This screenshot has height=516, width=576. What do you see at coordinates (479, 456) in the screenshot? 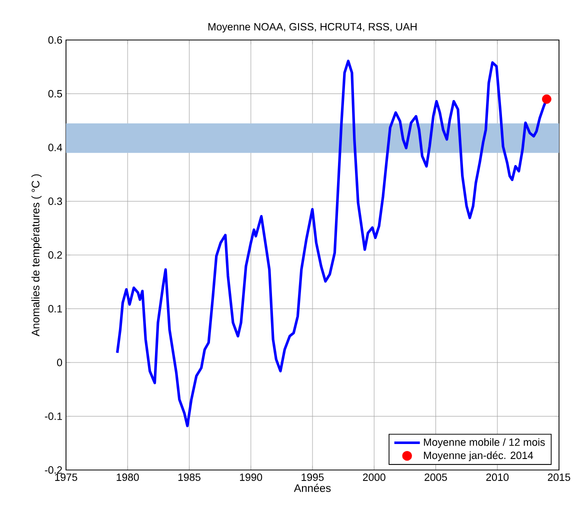
I see `legend-label: Moyenne jan-déc. 2014` at bounding box center [479, 456].